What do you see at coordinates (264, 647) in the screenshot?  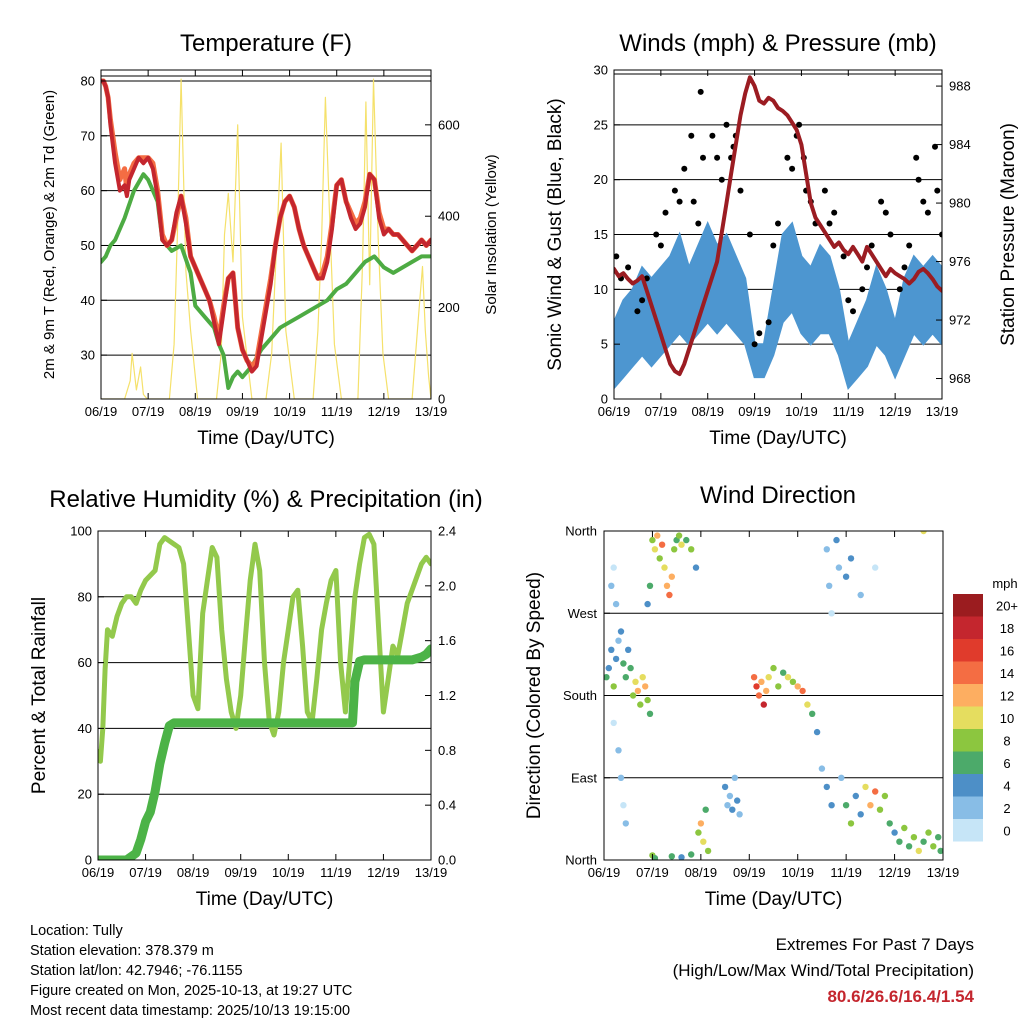 I see `relative-humidity-line` at bounding box center [264, 647].